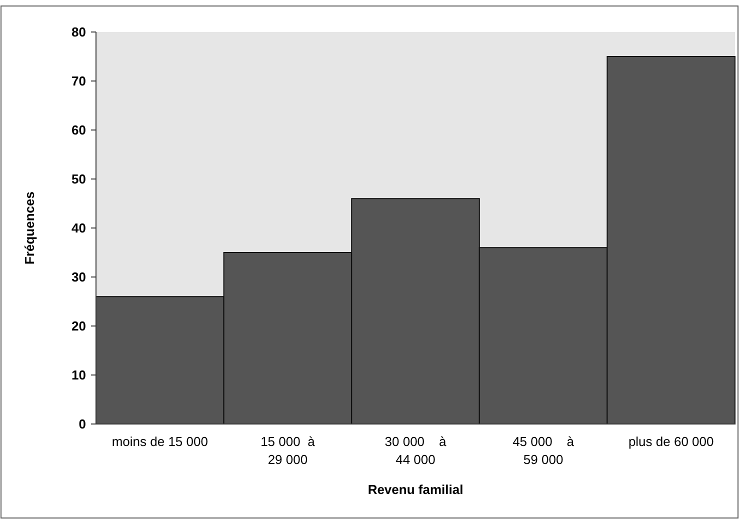  Describe the element at coordinates (79, 81) in the screenshot. I see `y-tick-label: 70` at that location.